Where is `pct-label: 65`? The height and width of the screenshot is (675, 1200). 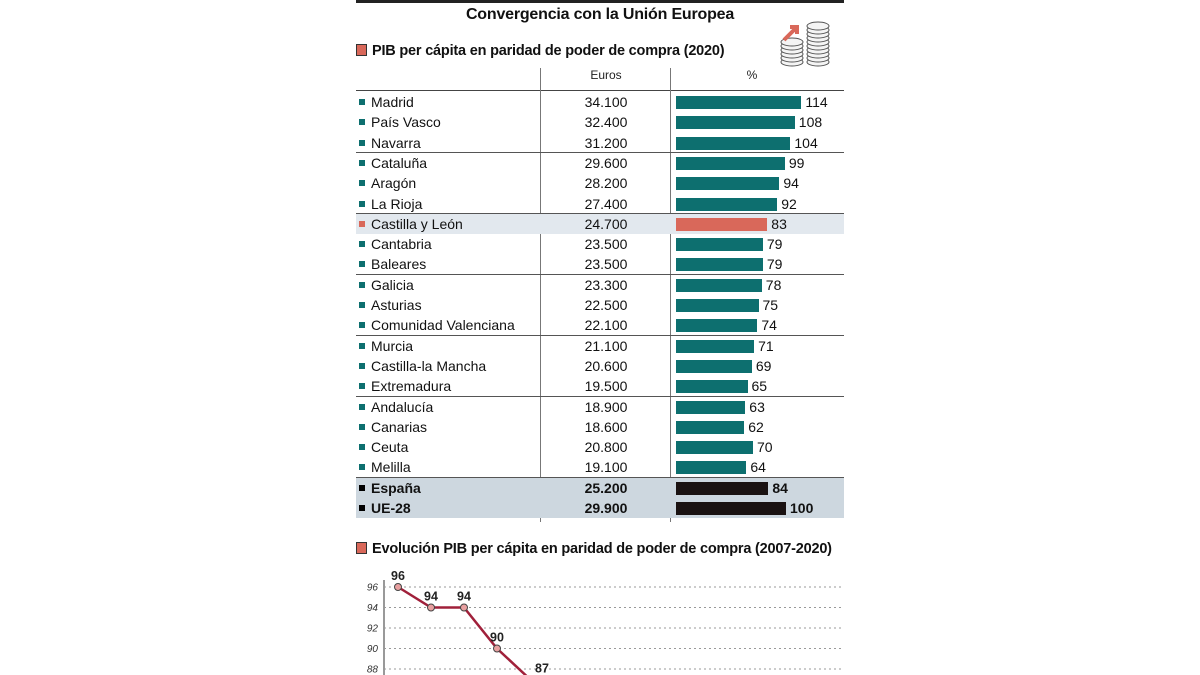 pct-label: 65 is located at coordinates (759, 386).